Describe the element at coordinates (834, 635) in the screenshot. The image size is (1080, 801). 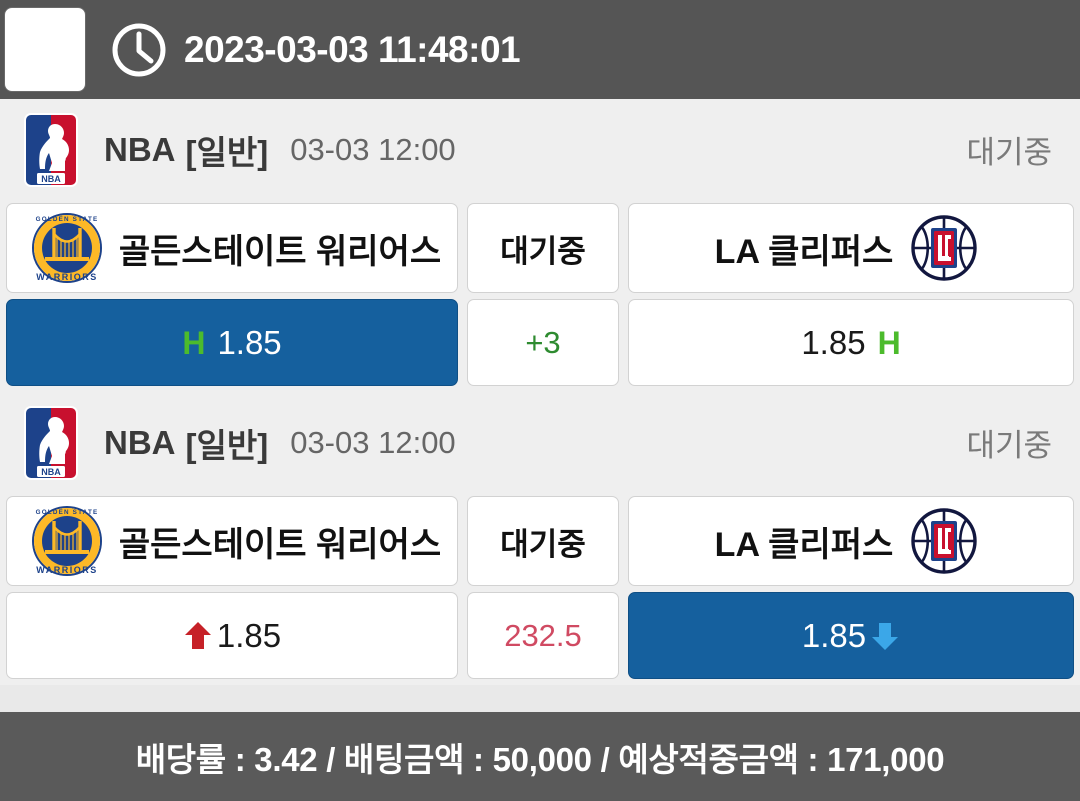
I see `under-odds-value: 1.85` at that location.